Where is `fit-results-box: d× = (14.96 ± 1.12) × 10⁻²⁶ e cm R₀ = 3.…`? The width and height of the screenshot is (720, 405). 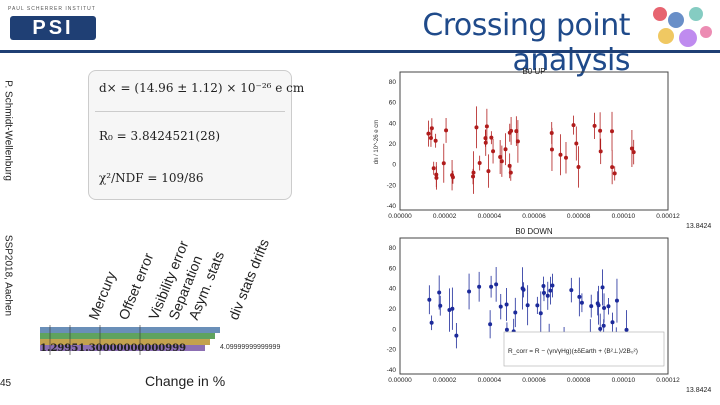 fit-results-box: d× = (14.96 ± 1.12) × 10⁻²⁶ e cm R₀ = 3.… is located at coordinates (196, 135).